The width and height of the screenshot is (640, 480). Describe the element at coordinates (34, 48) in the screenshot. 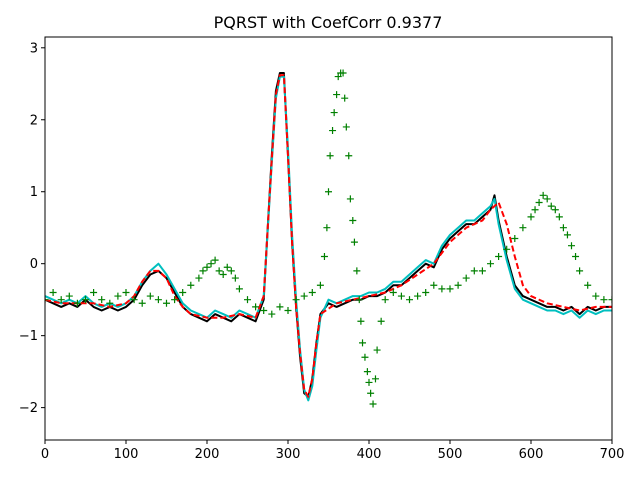

I see `y-tick-label: 3` at that location.